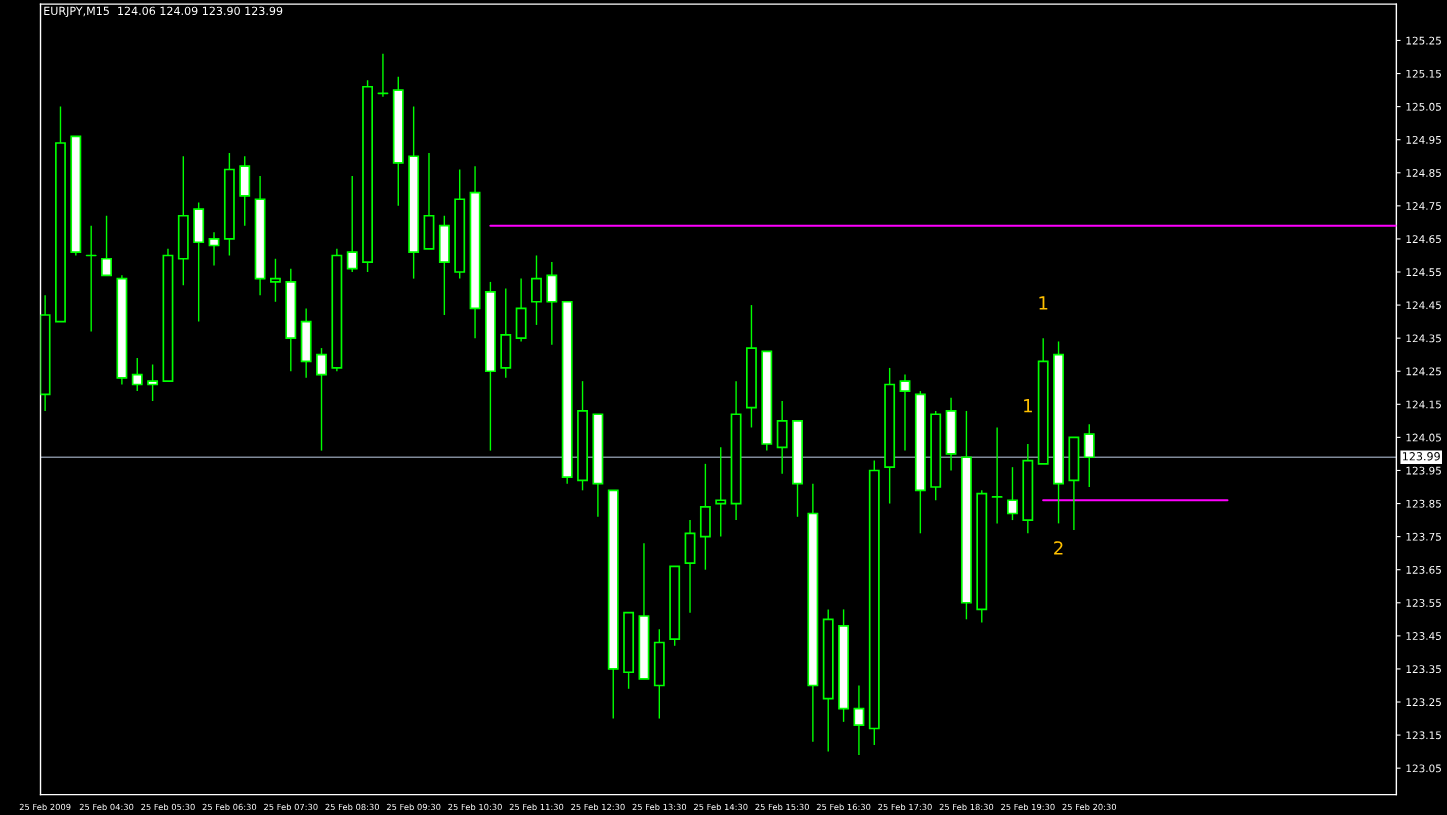  I want to click on chart-title: EURJPY,M15 124.06 124.09 123.90 123.99, so click(163, 12).